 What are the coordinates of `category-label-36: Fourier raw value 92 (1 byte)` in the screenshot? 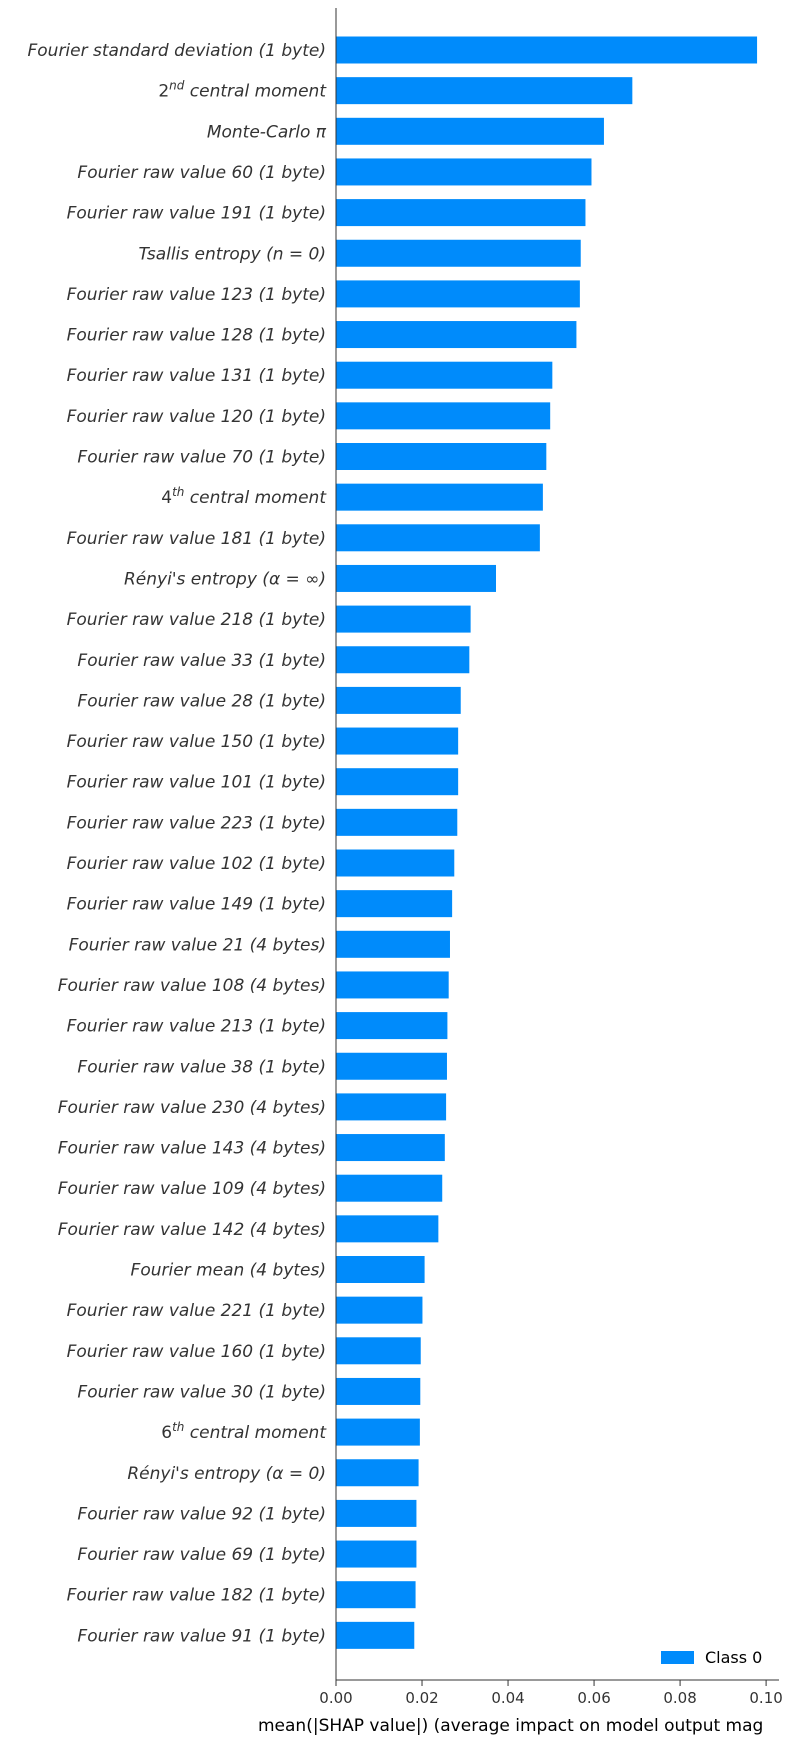 It's located at (201, 1514).